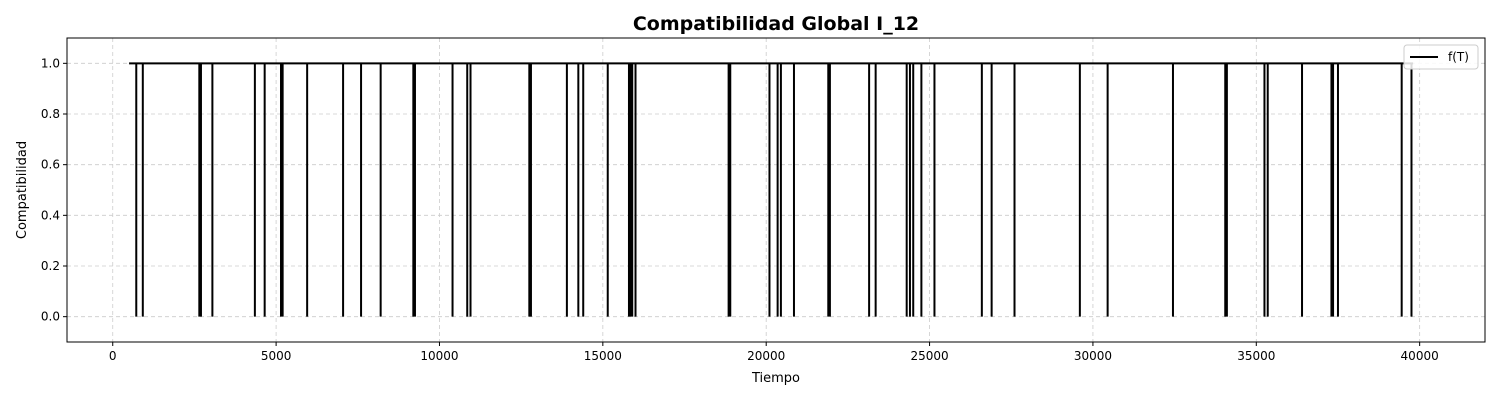 The image size is (1500, 400). What do you see at coordinates (50, 114) in the screenshot?
I see `y-tick-label: 0.8` at bounding box center [50, 114].